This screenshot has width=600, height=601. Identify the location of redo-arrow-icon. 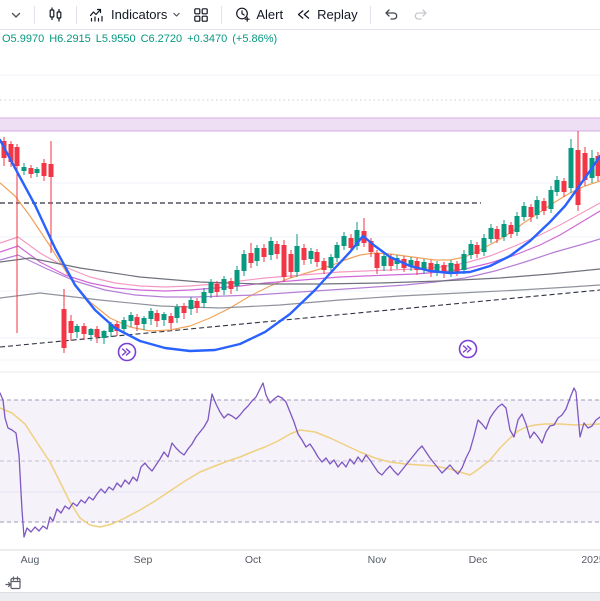
(420, 14).